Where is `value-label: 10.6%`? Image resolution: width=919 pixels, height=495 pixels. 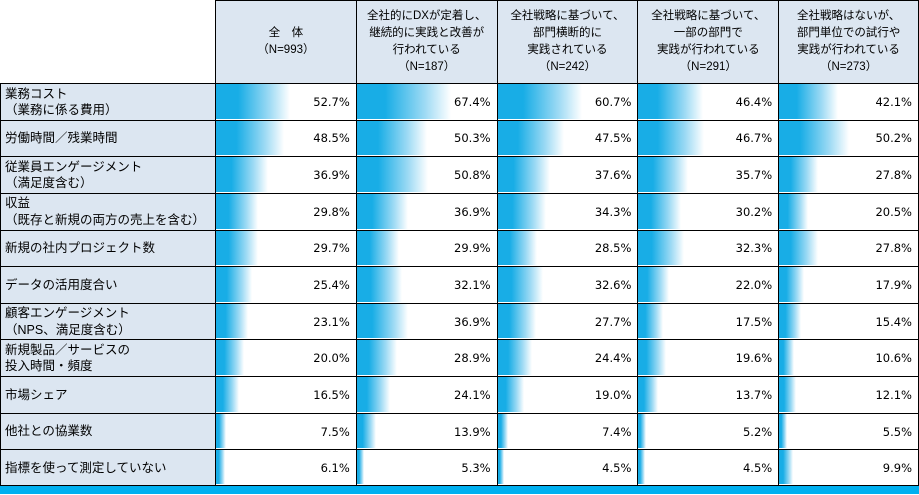 value-label: 10.6% is located at coordinates (893, 358).